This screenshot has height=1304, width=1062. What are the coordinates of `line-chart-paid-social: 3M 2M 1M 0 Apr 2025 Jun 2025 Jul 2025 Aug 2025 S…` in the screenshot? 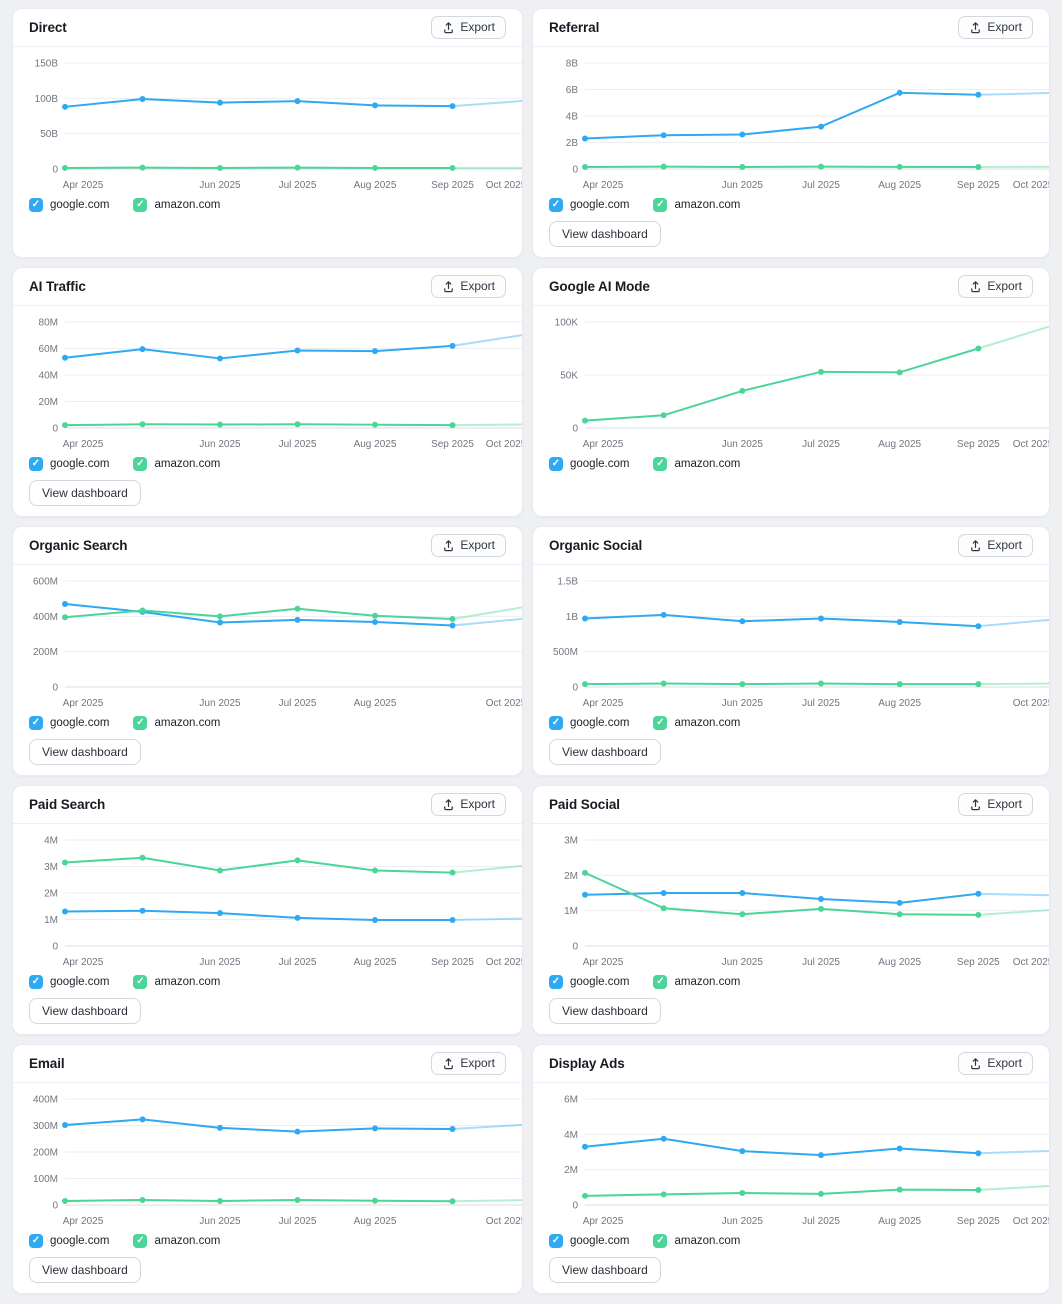 It's located at (806, 902).